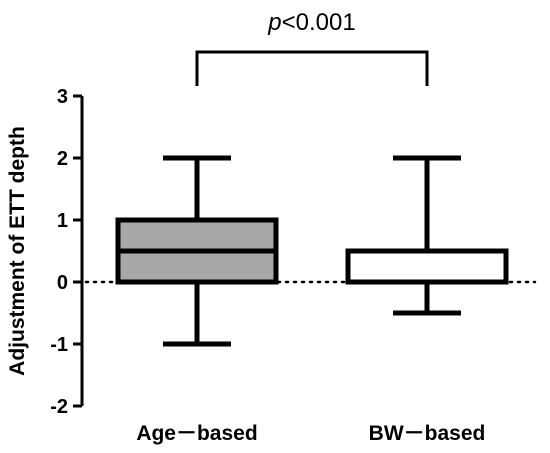 Image resolution: width=550 pixels, height=453 pixels. What do you see at coordinates (59, 345) in the screenshot?
I see `y-tick-label: -1` at bounding box center [59, 345].